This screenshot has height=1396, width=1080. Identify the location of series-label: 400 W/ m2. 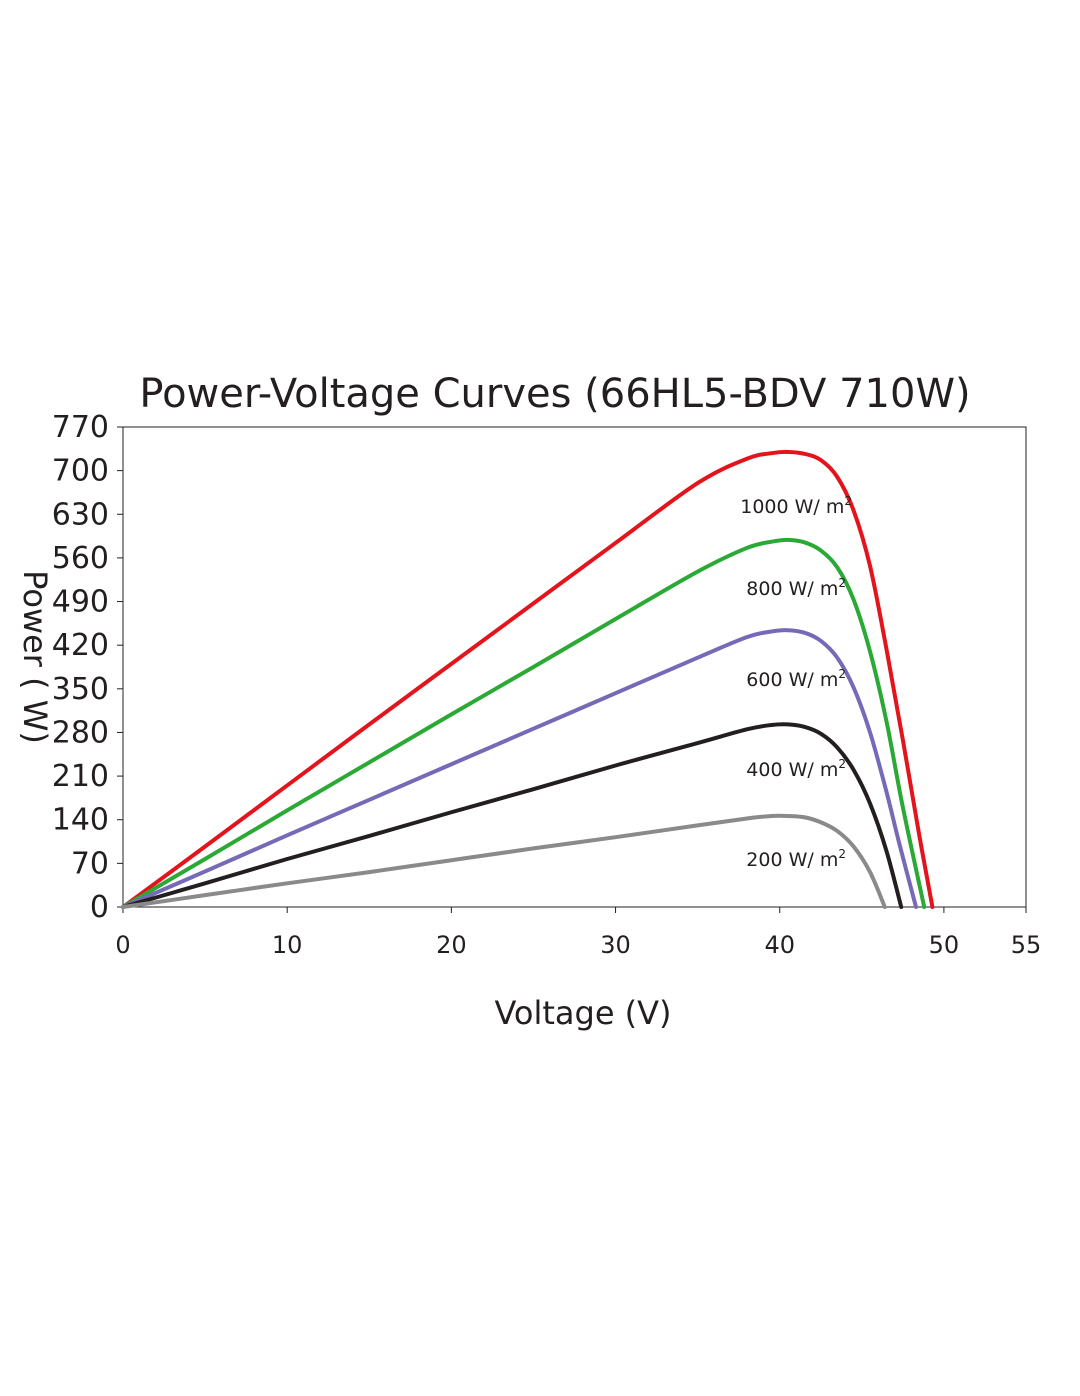
(796, 769).